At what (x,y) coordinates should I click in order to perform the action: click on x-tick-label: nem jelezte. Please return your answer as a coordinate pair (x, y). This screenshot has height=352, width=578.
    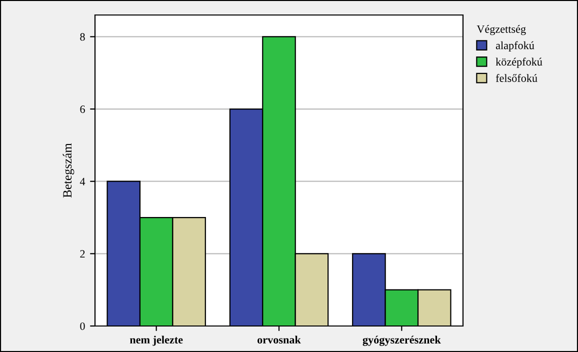
    Looking at the image, I should click on (156, 341).